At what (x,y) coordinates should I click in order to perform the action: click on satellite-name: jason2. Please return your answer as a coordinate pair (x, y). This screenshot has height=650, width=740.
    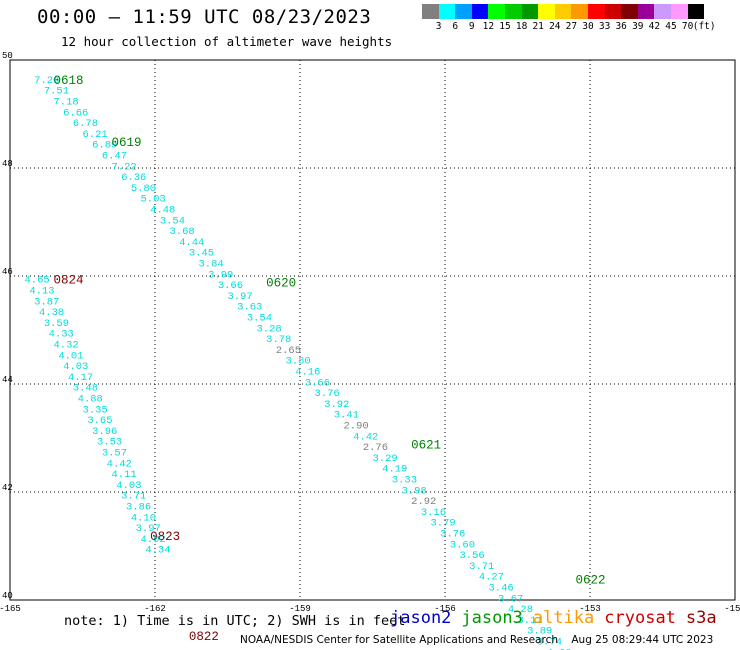
    Looking at the image, I should click on (421, 618).